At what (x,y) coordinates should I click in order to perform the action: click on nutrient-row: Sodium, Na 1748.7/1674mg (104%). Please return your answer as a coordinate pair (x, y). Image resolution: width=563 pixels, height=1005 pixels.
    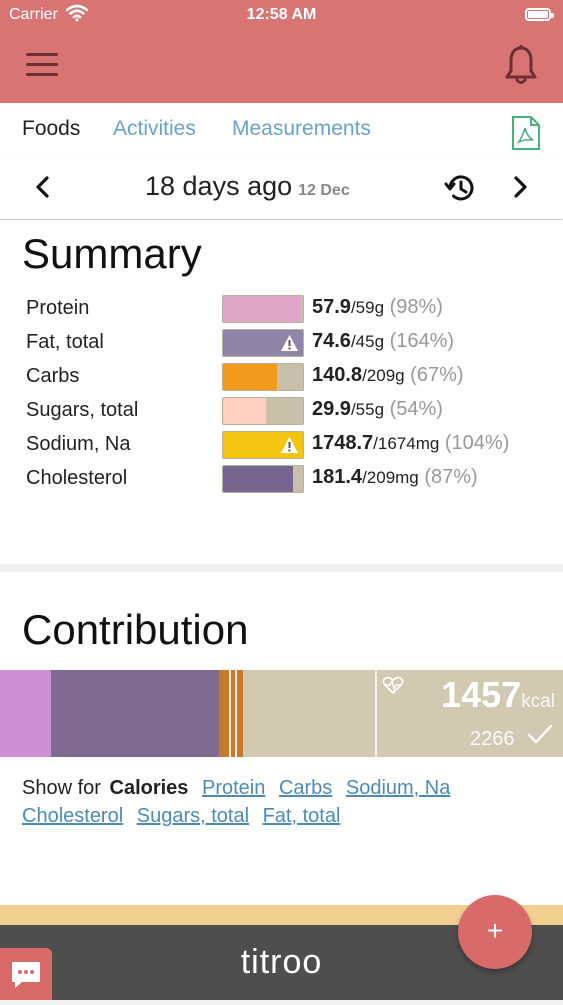
    Looking at the image, I should click on (281, 445).